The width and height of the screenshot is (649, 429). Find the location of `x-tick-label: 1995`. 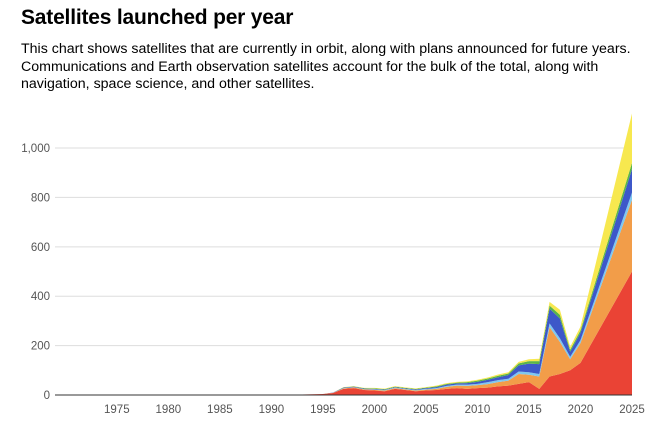

x-tick-label: 1995 is located at coordinates (323, 410).